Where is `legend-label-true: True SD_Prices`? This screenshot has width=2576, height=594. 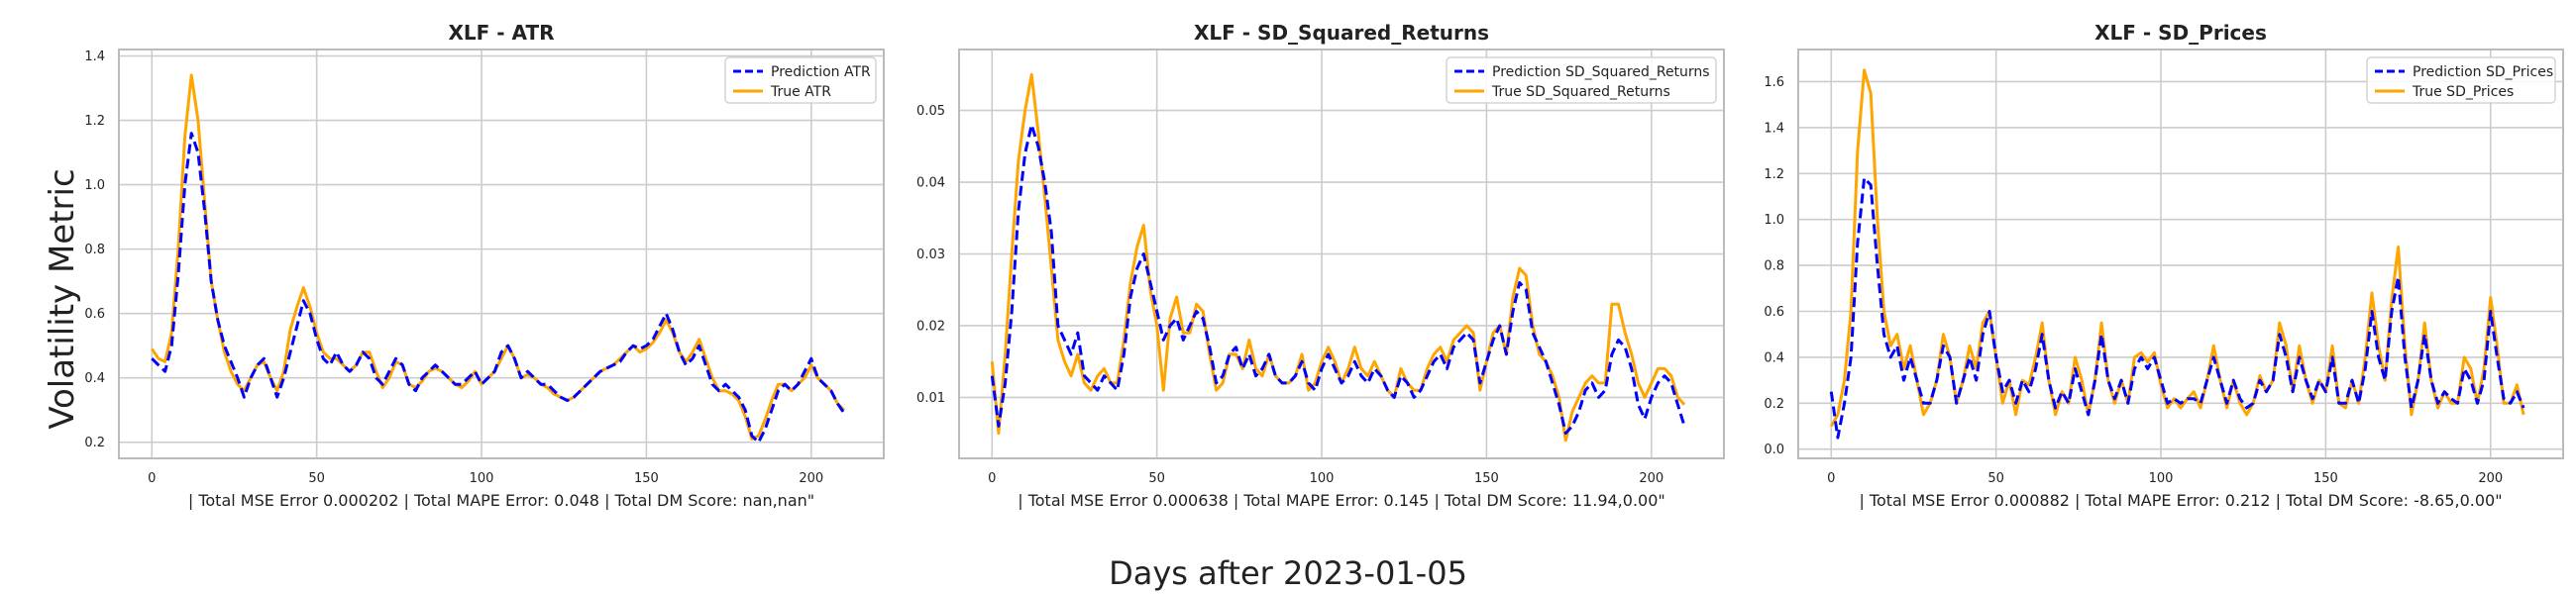
legend-label-true: True SD_Prices is located at coordinates (2463, 92).